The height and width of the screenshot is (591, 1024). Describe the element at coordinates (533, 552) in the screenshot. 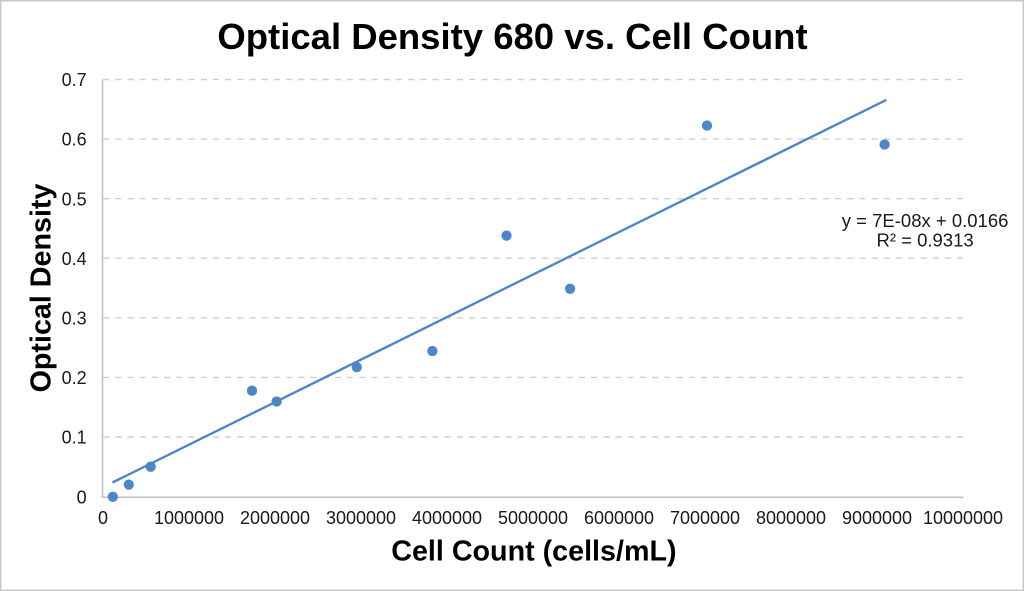

I see `svg-text: Cell Count (cells/mL)` at that location.